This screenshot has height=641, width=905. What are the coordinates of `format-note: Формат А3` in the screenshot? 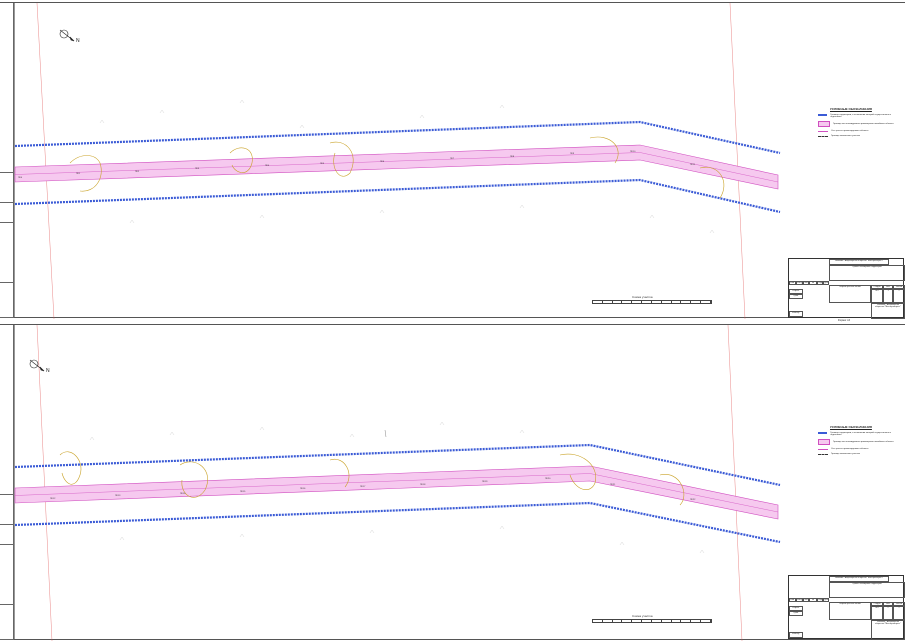 It's located at (844, 320).